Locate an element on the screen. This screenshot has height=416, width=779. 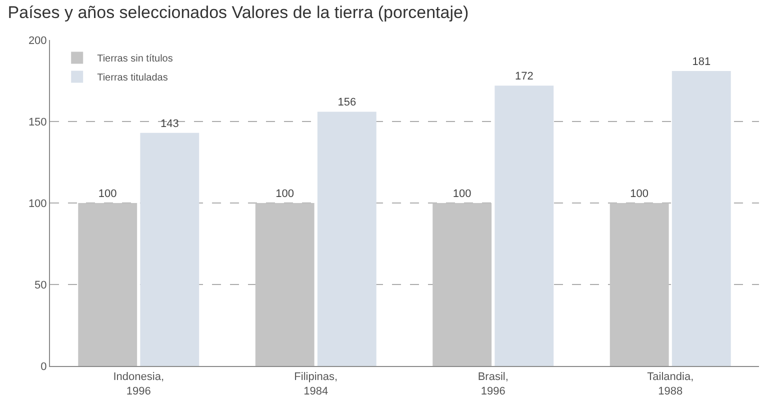
legend-label: Tierras sin títulos is located at coordinates (135, 59).